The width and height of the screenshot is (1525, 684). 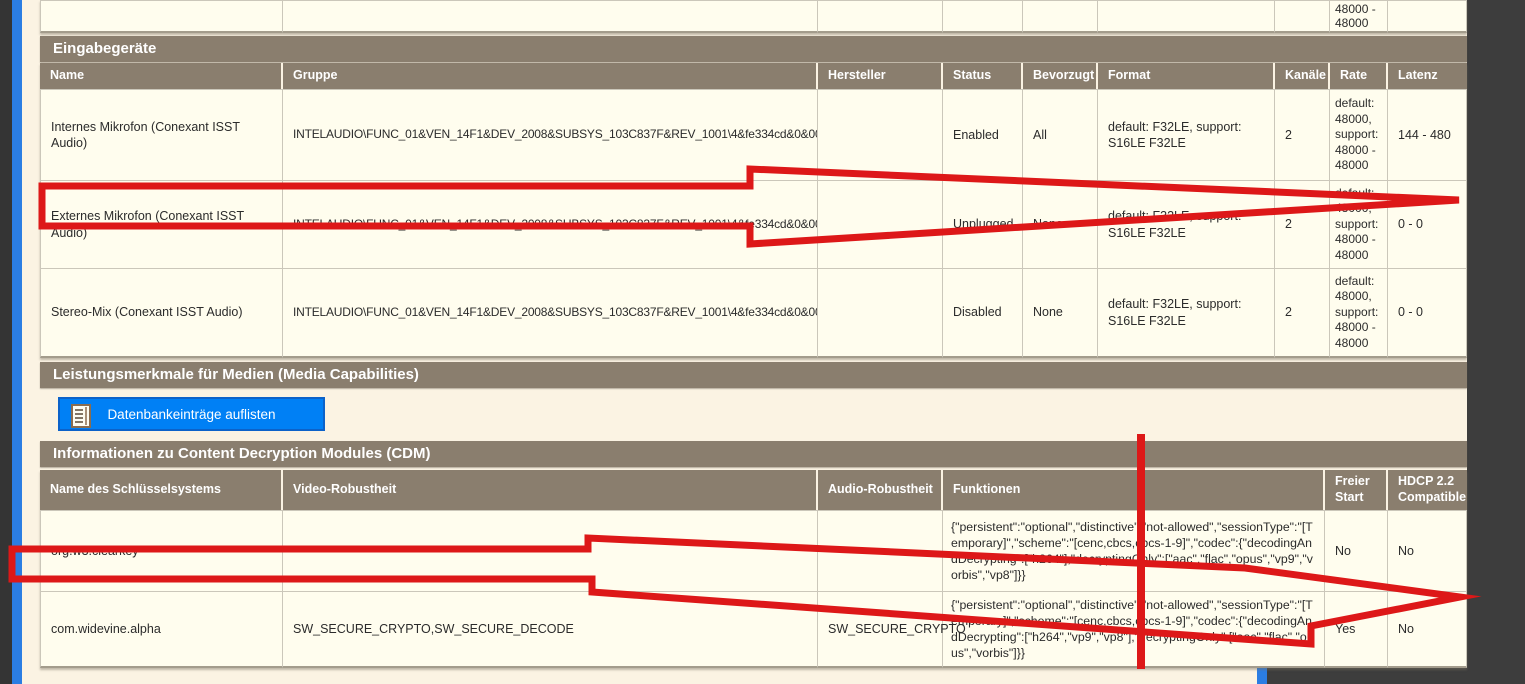 What do you see at coordinates (753, 49) in the screenshot?
I see `section-header-input-devices: Eingabegeräte` at bounding box center [753, 49].